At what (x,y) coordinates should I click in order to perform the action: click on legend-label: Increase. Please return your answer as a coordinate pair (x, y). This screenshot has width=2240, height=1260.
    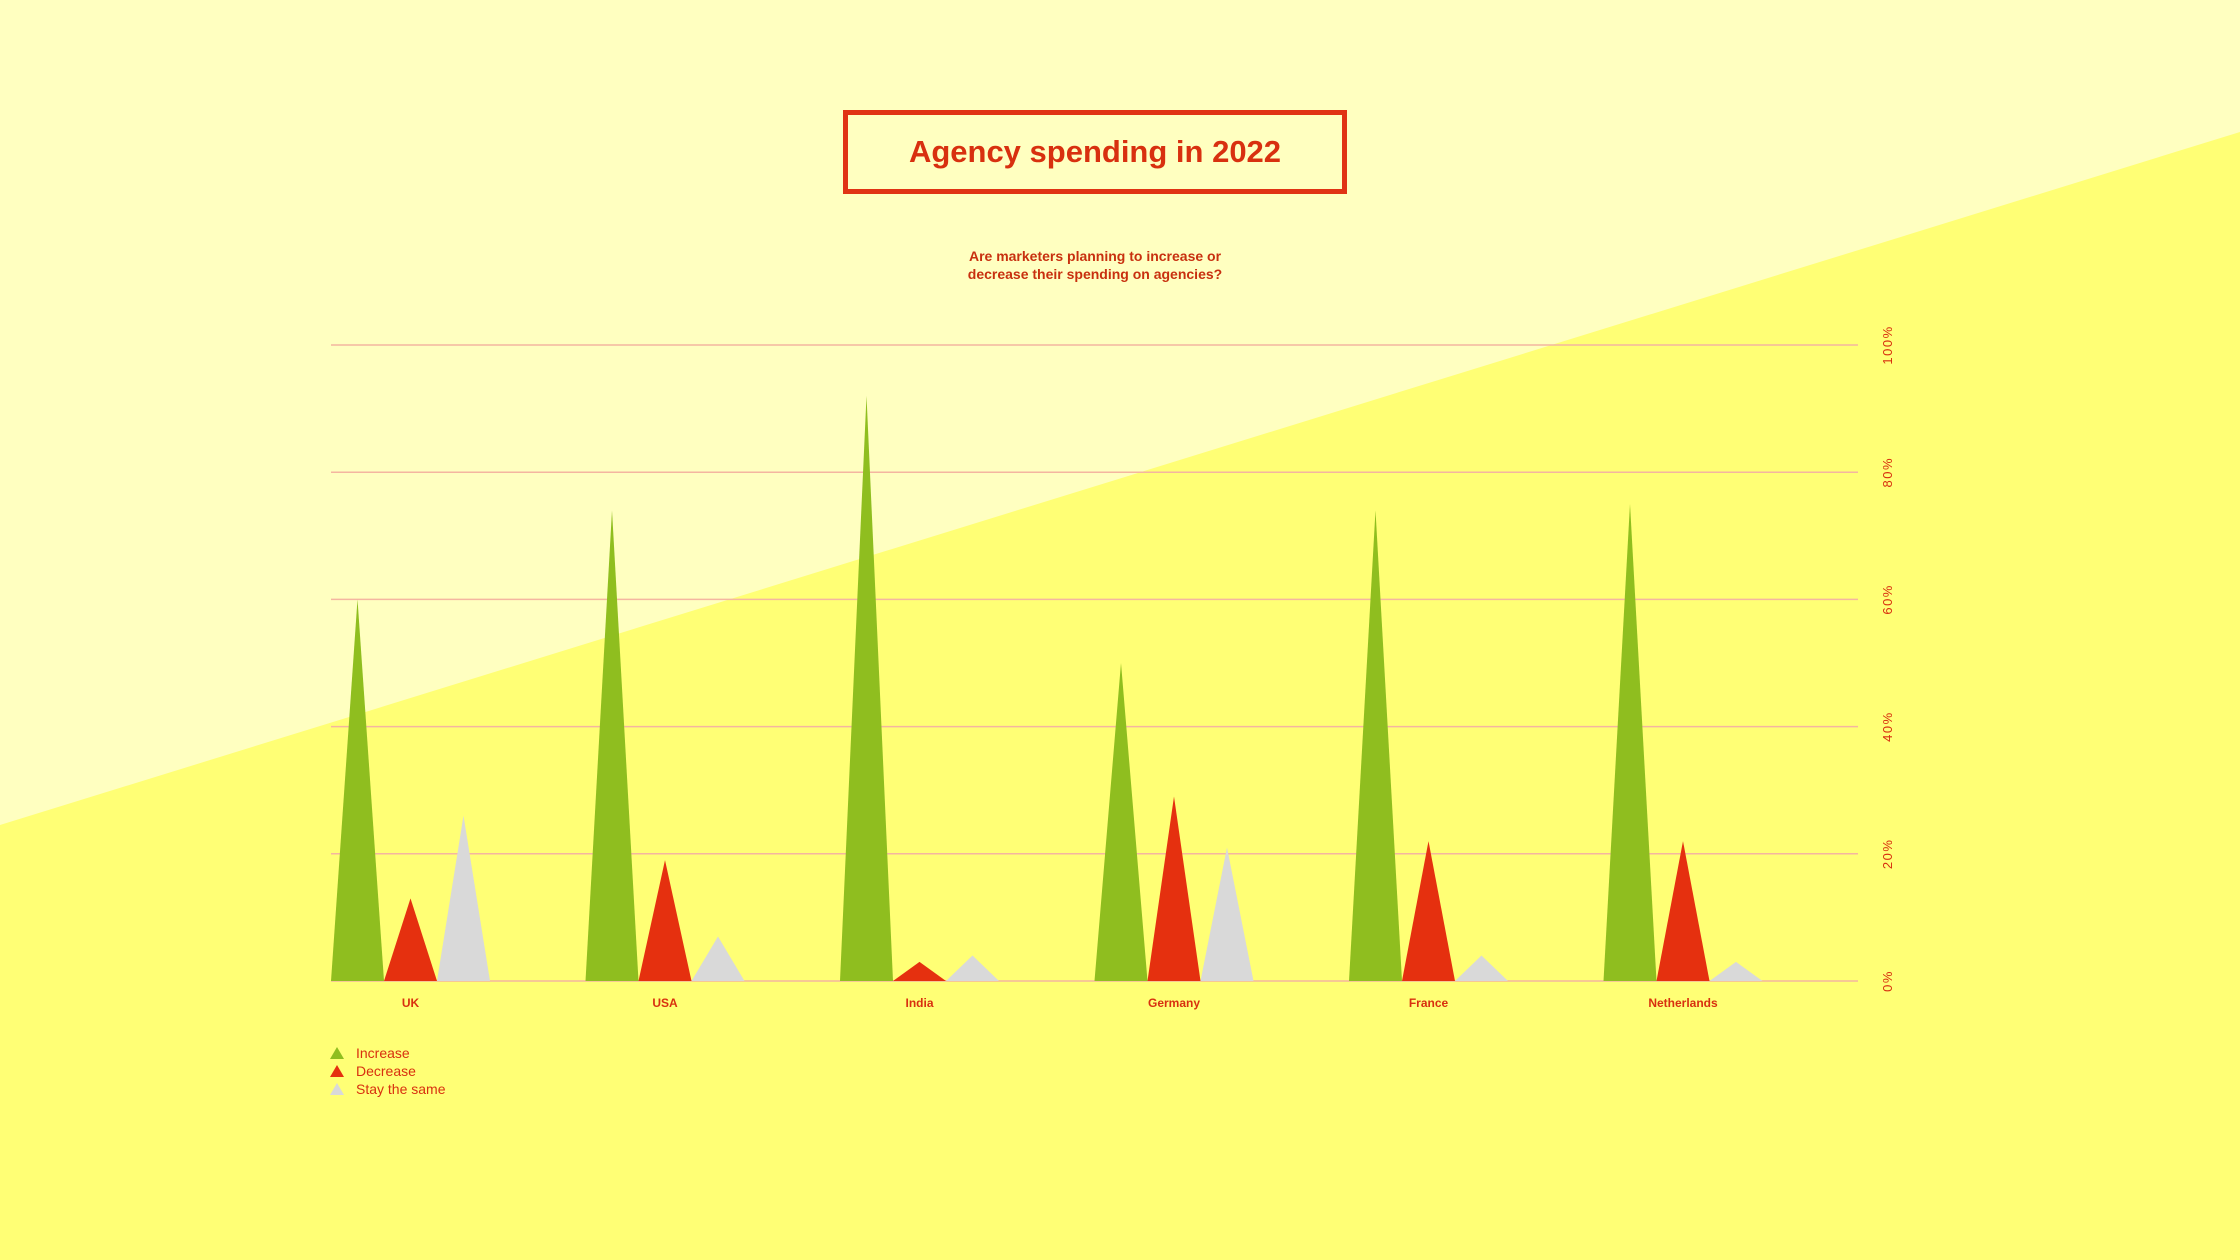
    Looking at the image, I should click on (383, 1053).